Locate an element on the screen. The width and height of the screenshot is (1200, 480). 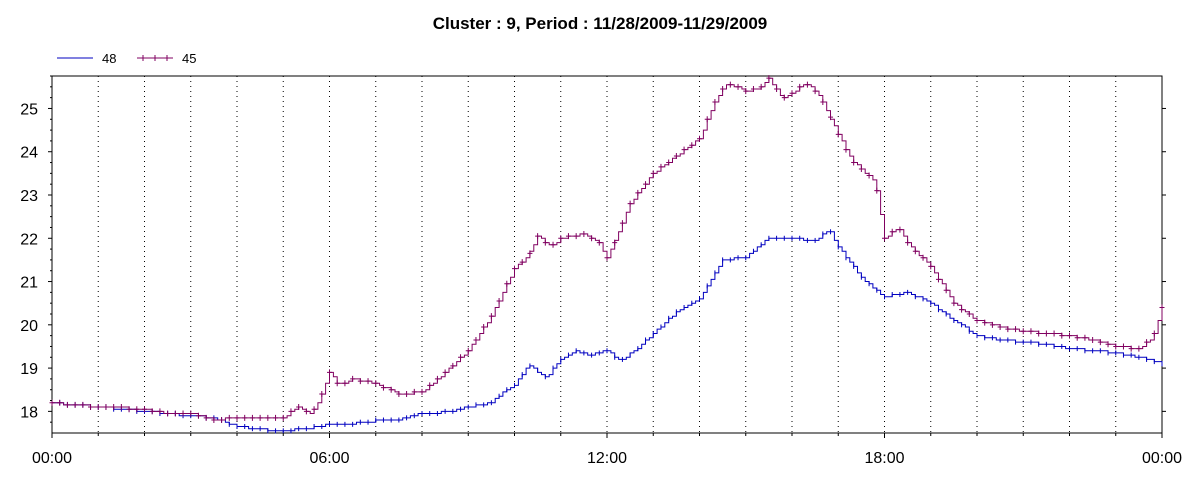
y-tick-label: 23 is located at coordinates (29, 196).